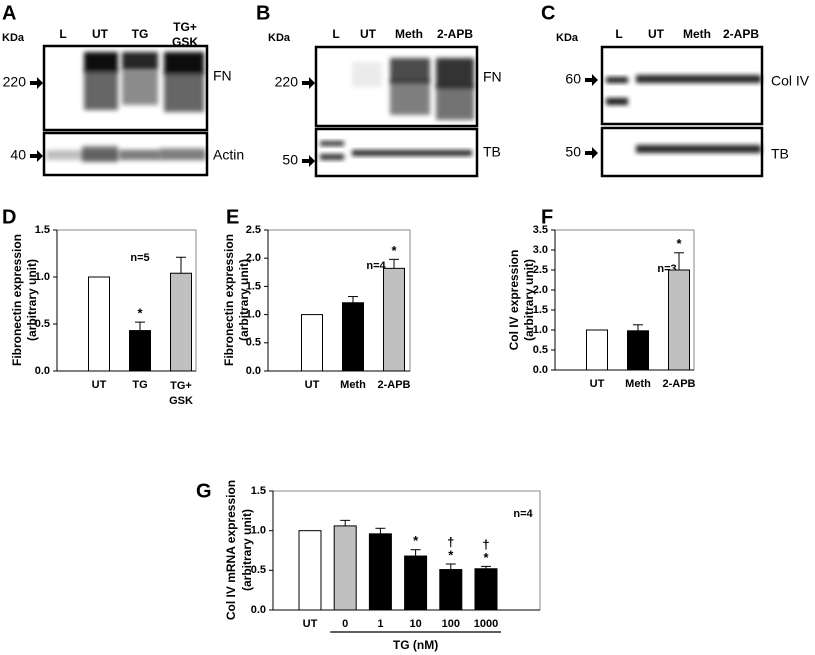 This screenshot has width=815, height=655. I want to click on significance-label: †, so click(485, 544).